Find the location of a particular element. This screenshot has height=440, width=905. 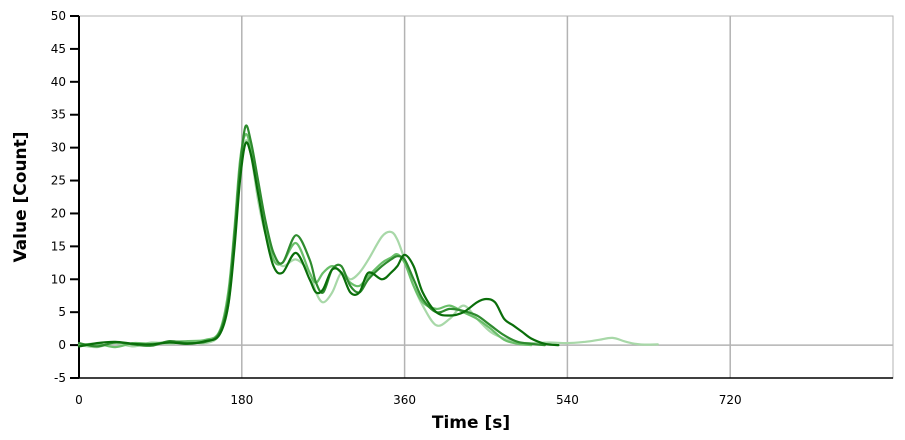

y-tick-label: -5 is located at coordinates (60, 378).